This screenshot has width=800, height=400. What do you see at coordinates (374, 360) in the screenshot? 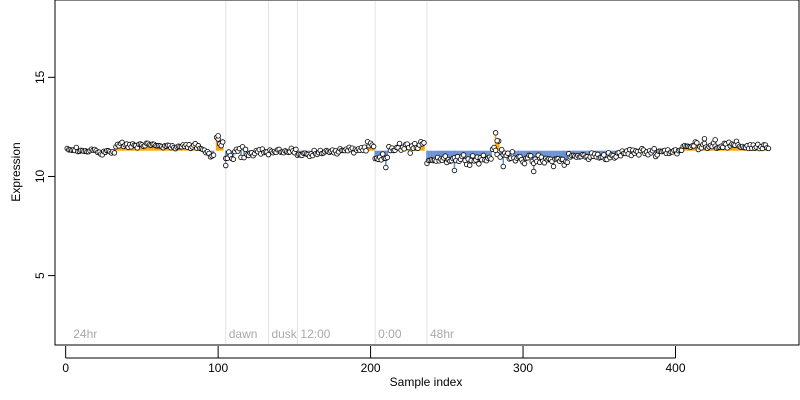
I see `x-axis: 0 100 200 300 400` at bounding box center [374, 360].